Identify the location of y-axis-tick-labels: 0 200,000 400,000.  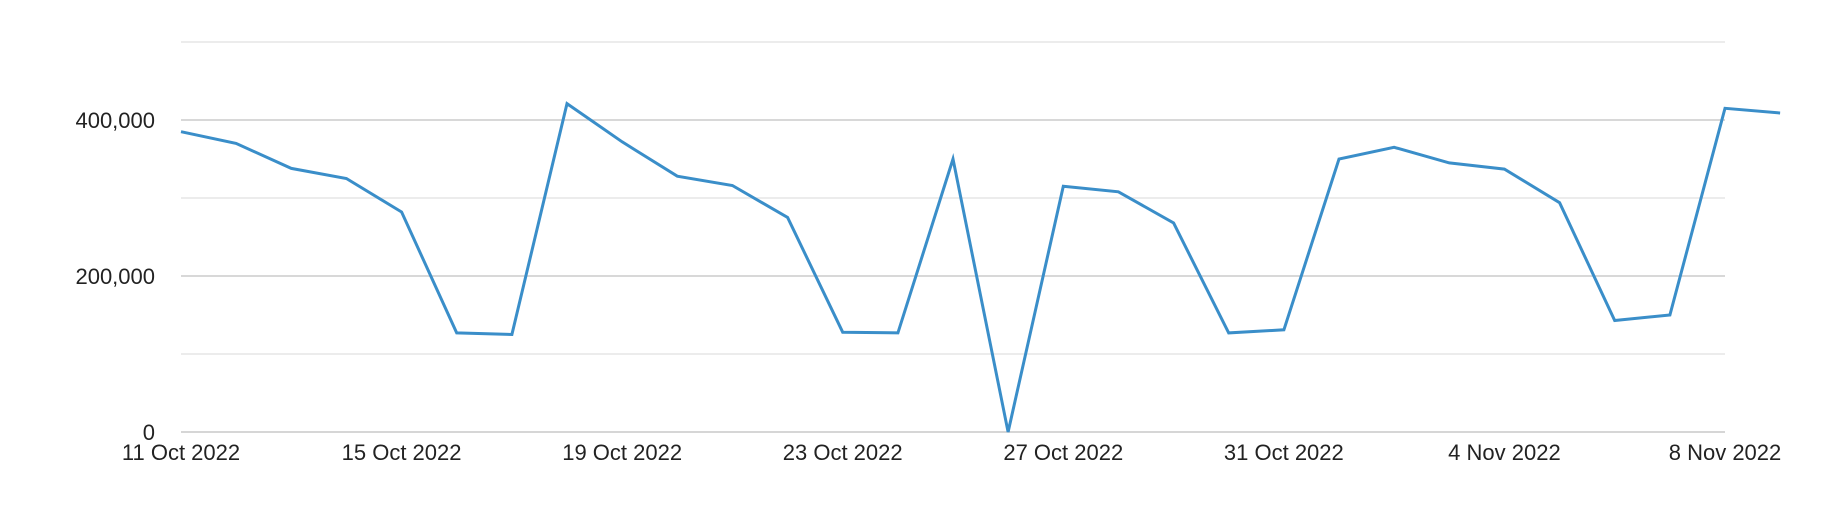
(115, 276).